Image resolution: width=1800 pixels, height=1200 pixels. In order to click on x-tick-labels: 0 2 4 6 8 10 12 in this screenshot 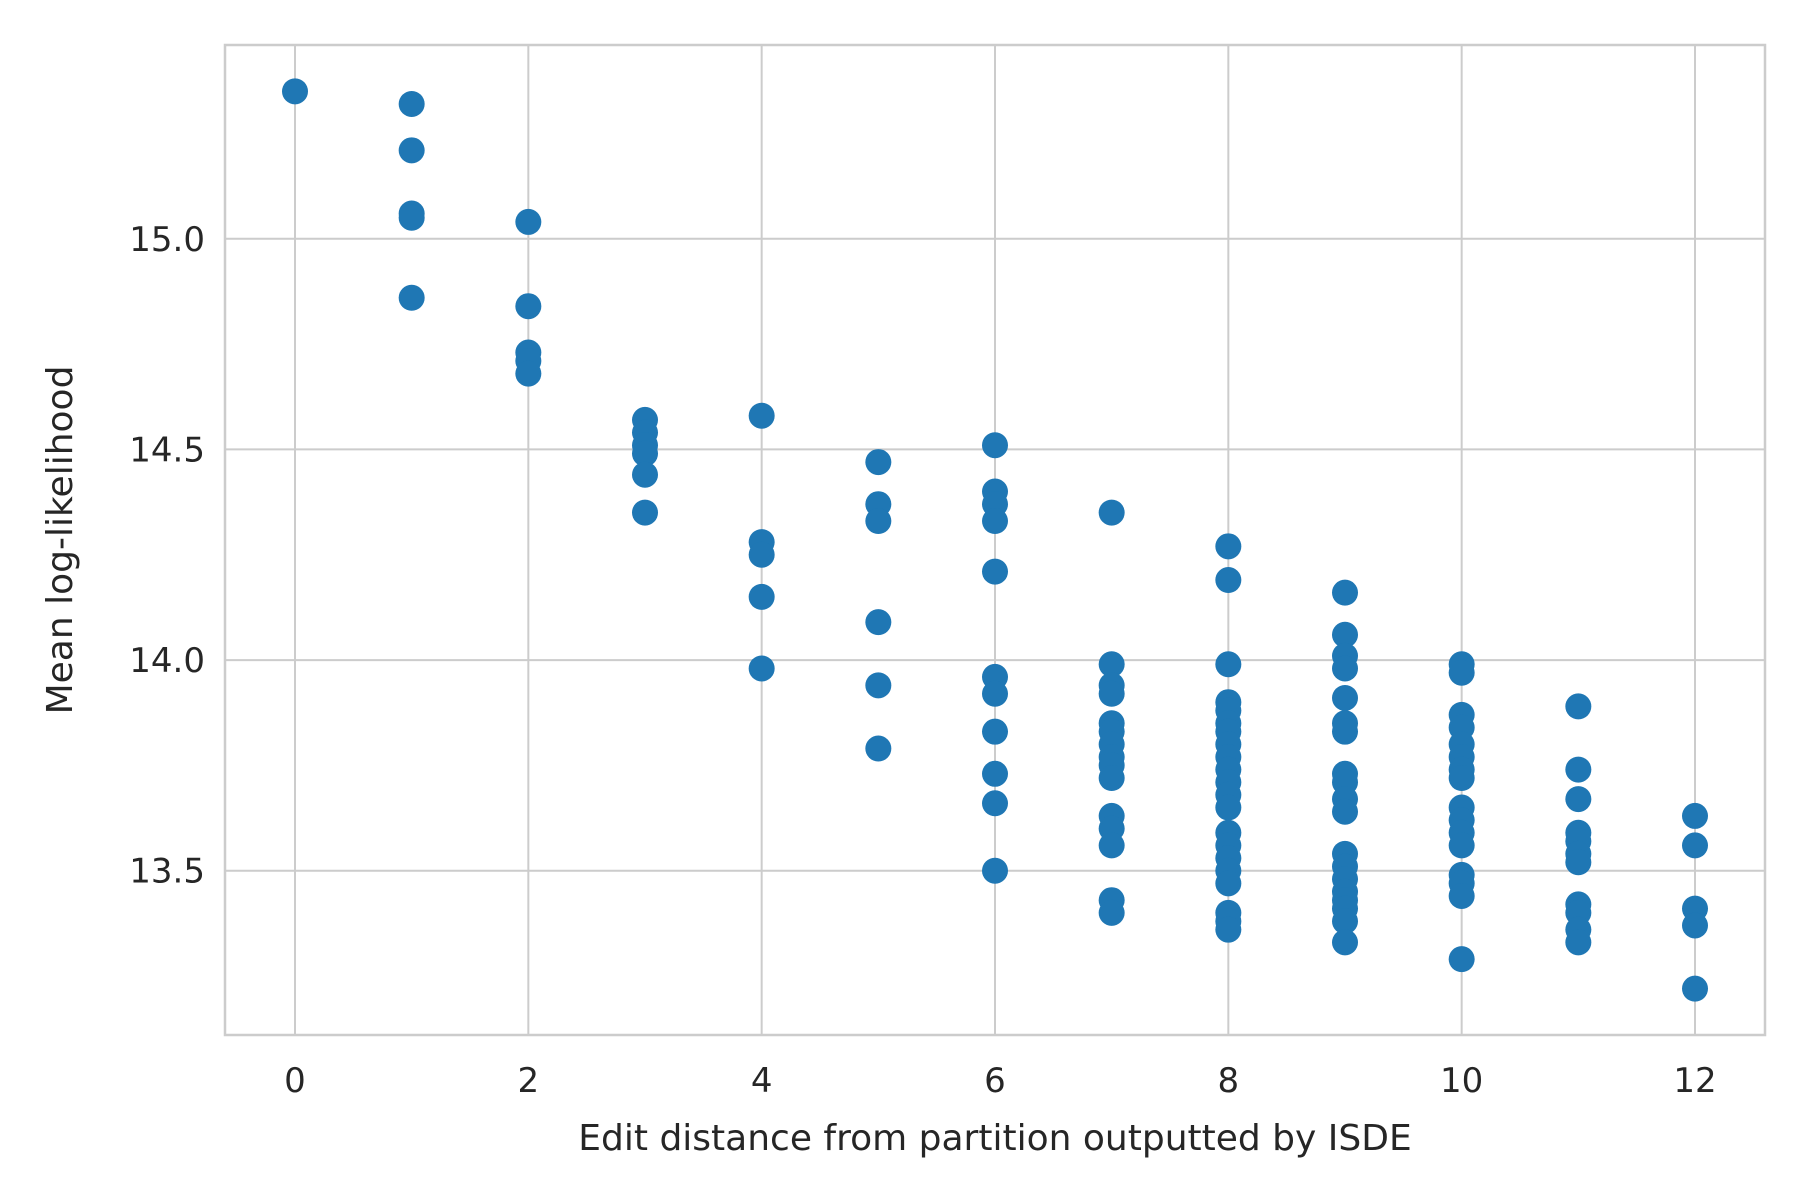, I will do `click(1000, 1081)`.